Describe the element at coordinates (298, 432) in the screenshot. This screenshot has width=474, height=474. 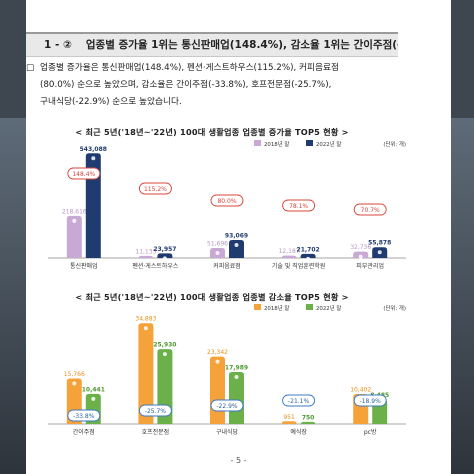
I see `category-label: 예식장` at that location.